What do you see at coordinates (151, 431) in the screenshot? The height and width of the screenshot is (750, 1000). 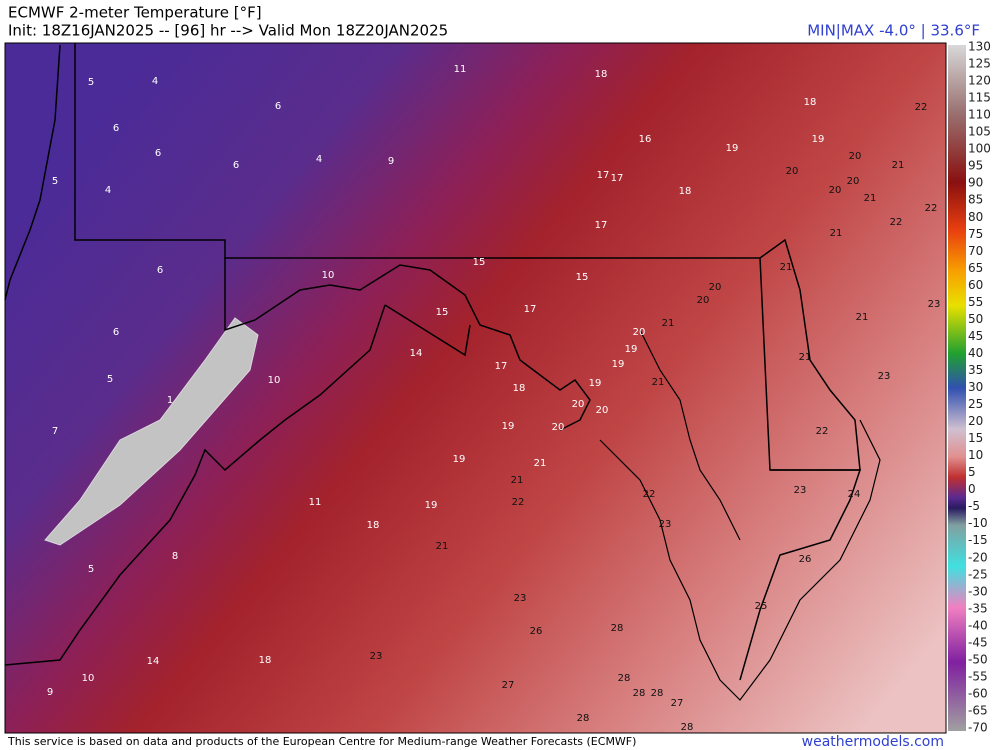 I see `cold-region` at bounding box center [151, 431].